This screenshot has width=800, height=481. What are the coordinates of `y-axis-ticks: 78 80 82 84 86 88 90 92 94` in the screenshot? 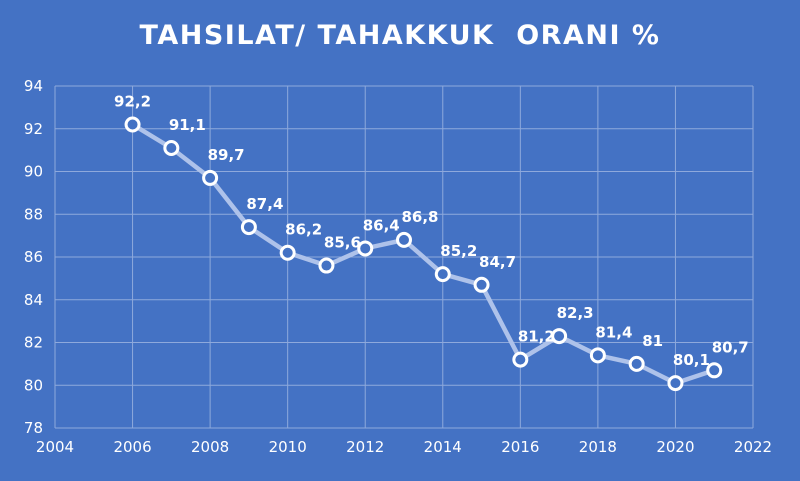 It's located at (33, 257).